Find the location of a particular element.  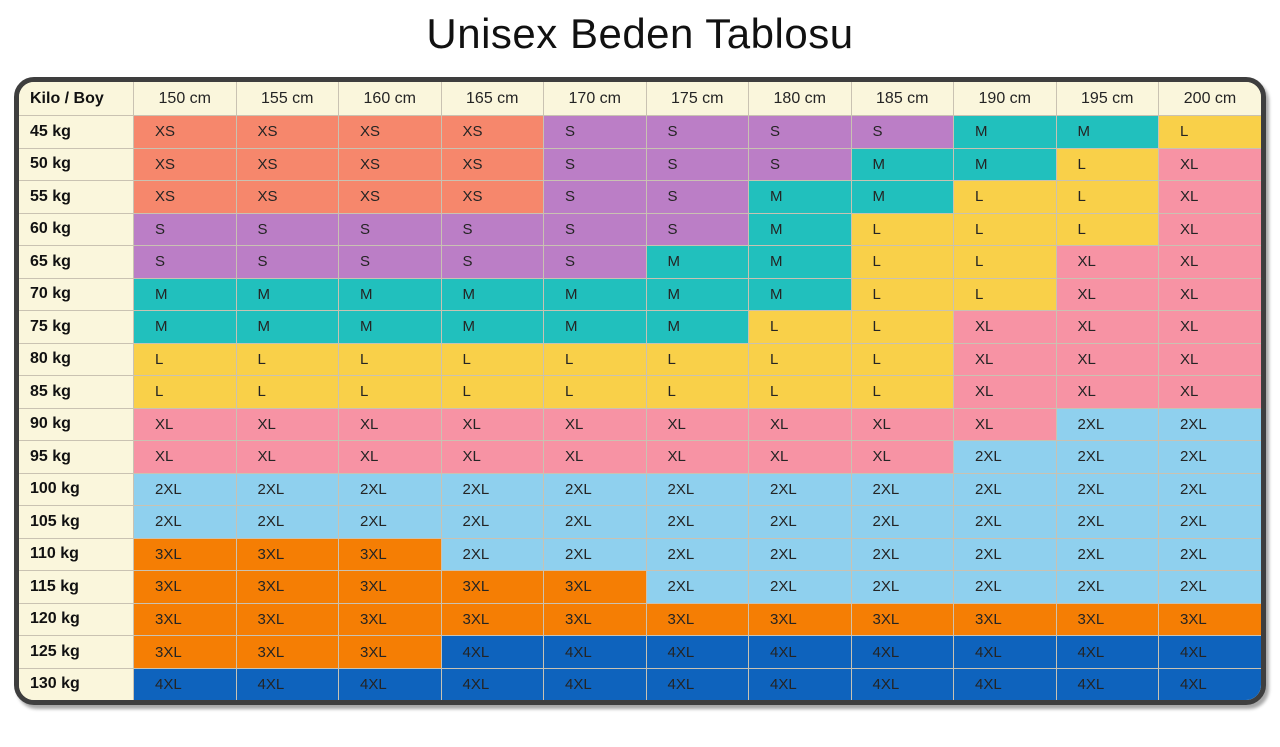

table-row: 55 kg XS XS XS XS S S M M L L XL is located at coordinates (640, 197).